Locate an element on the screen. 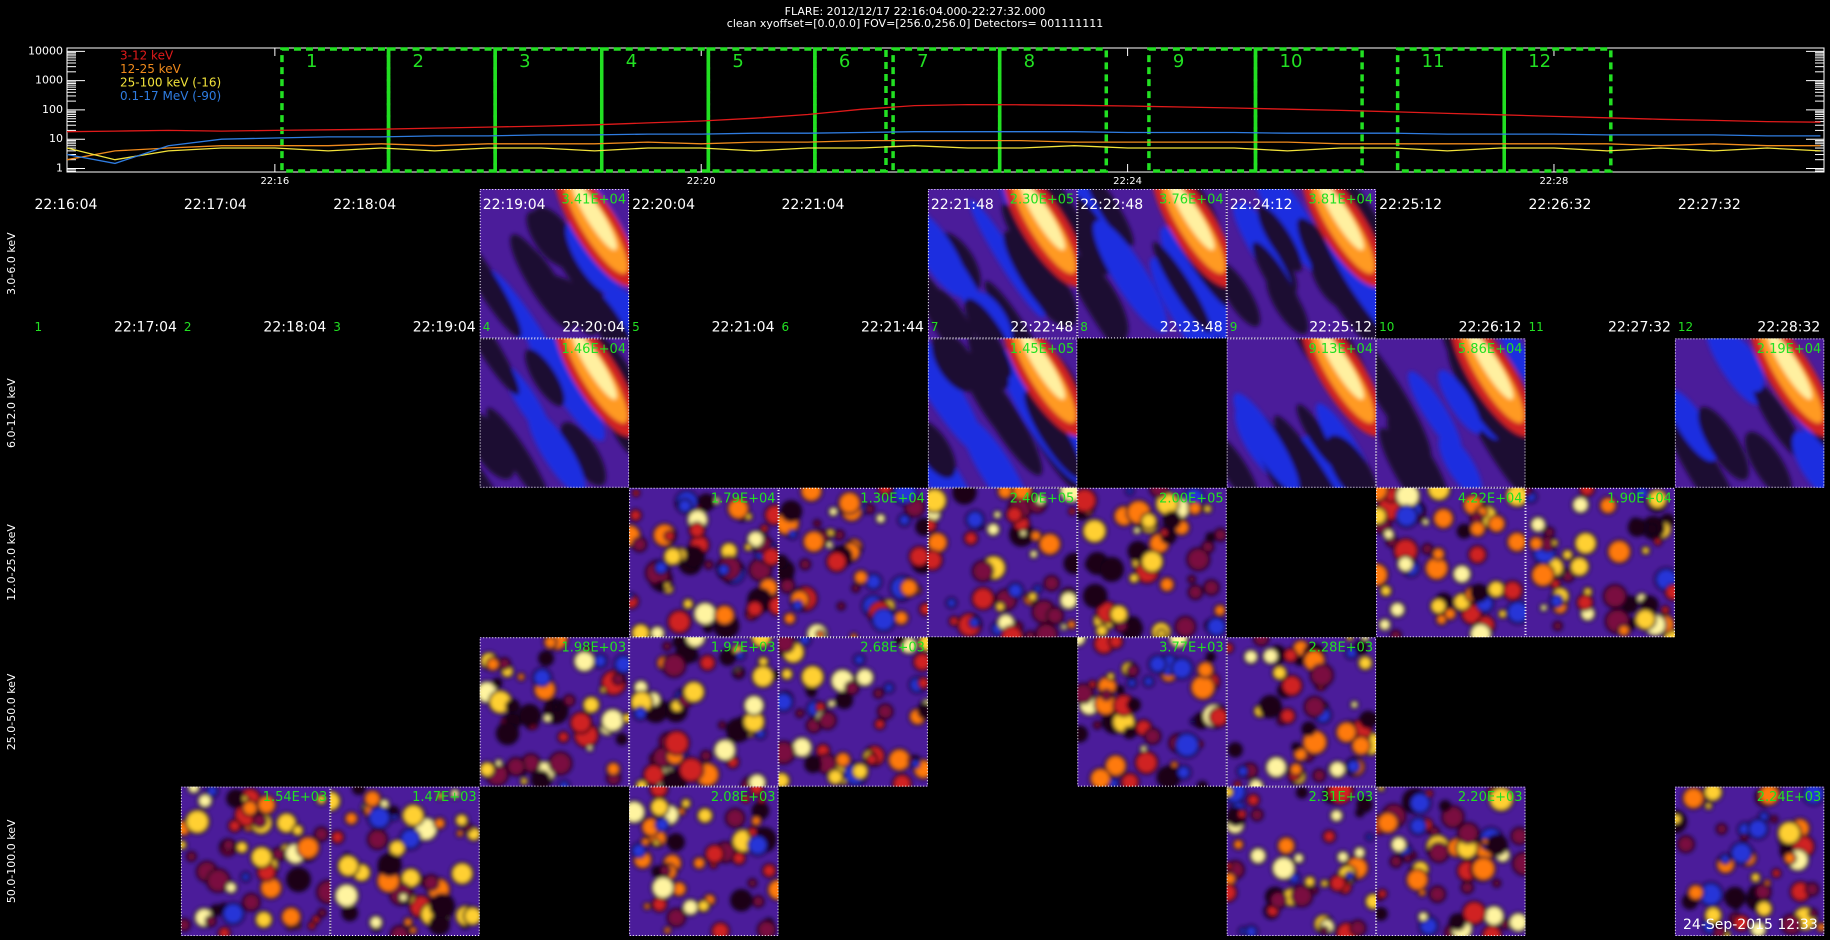 This screenshot has width=1830, height=940. start-time: 22:20:04 is located at coordinates (663, 205).